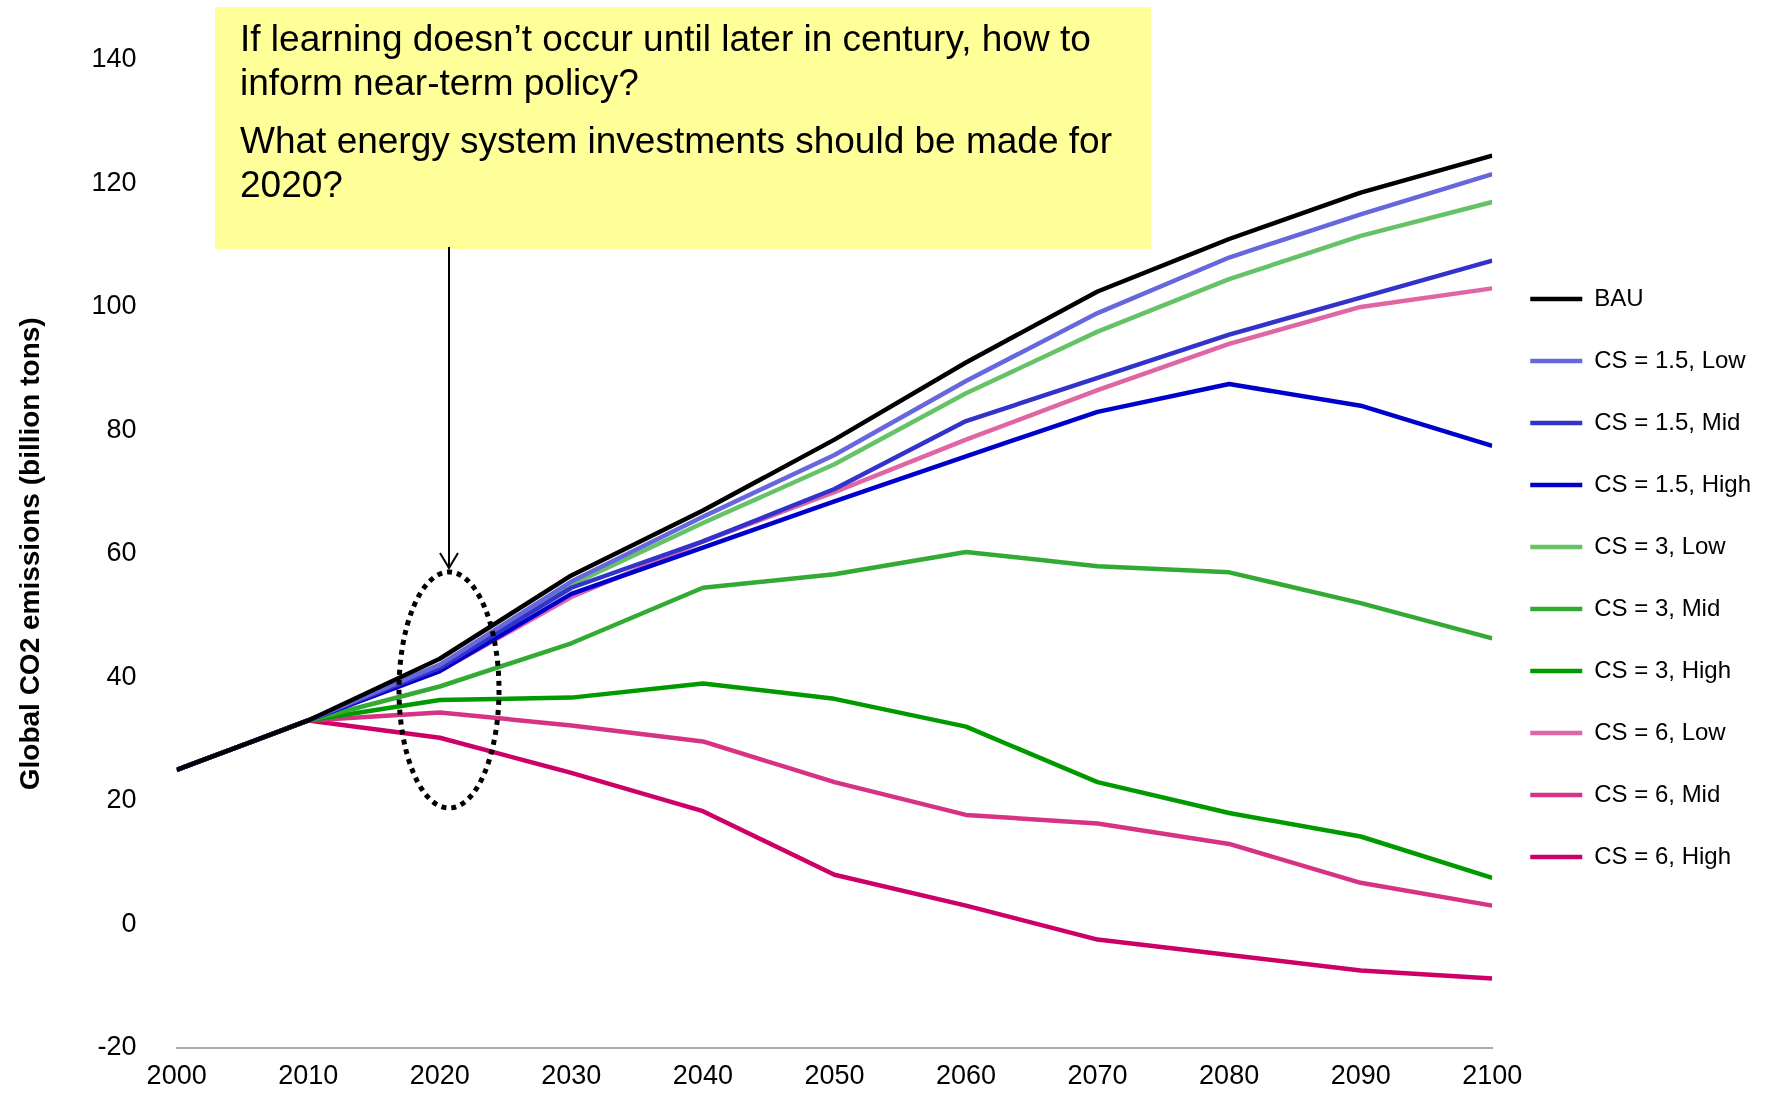  Describe the element at coordinates (571, 1075) in the screenshot. I see `x-tick-label: 2030` at that location.